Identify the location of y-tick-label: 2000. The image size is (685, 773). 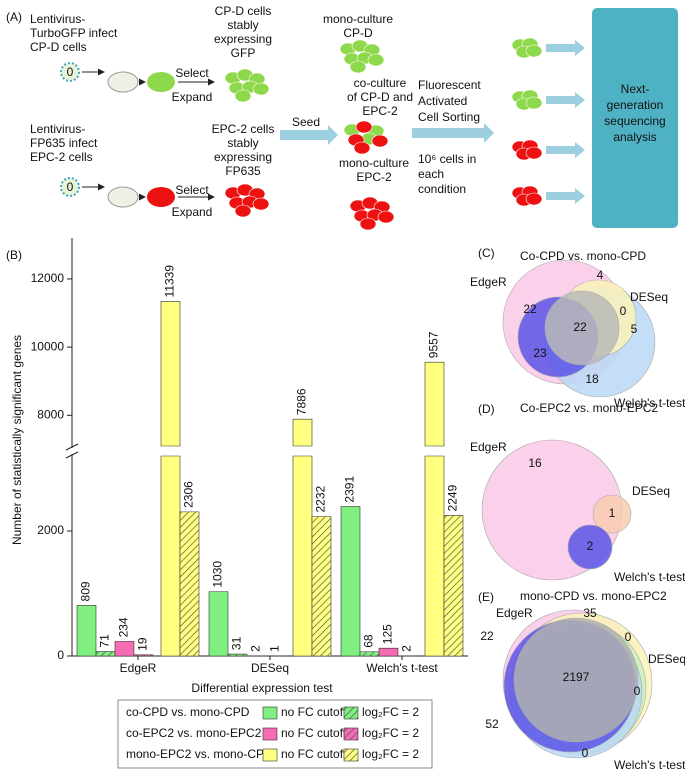
(50, 530).